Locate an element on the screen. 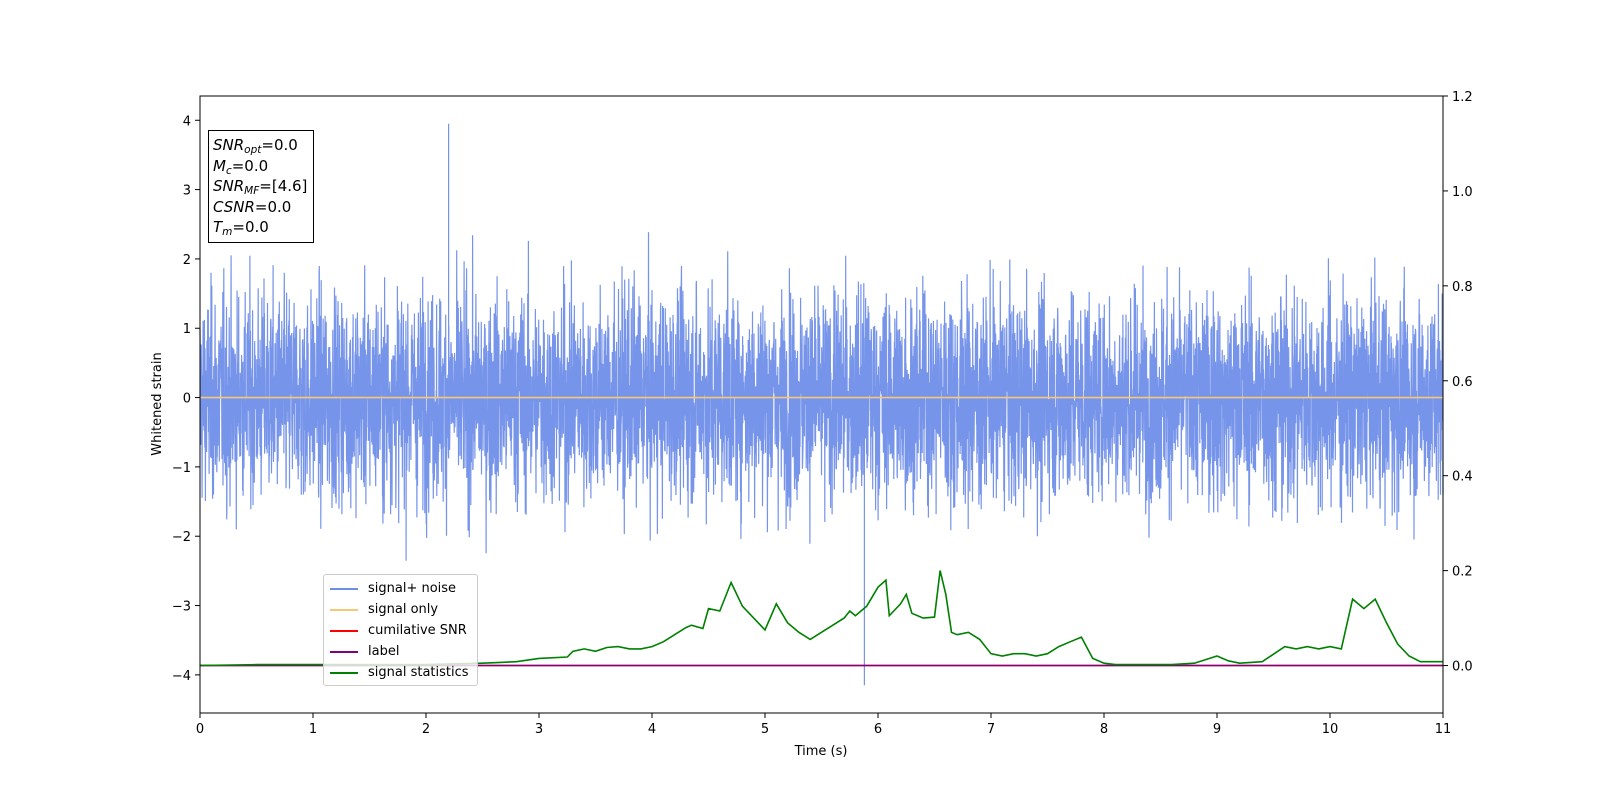 Image resolution: width=1600 pixels, height=800 pixels. legend-item-label: label is located at coordinates (400, 651).